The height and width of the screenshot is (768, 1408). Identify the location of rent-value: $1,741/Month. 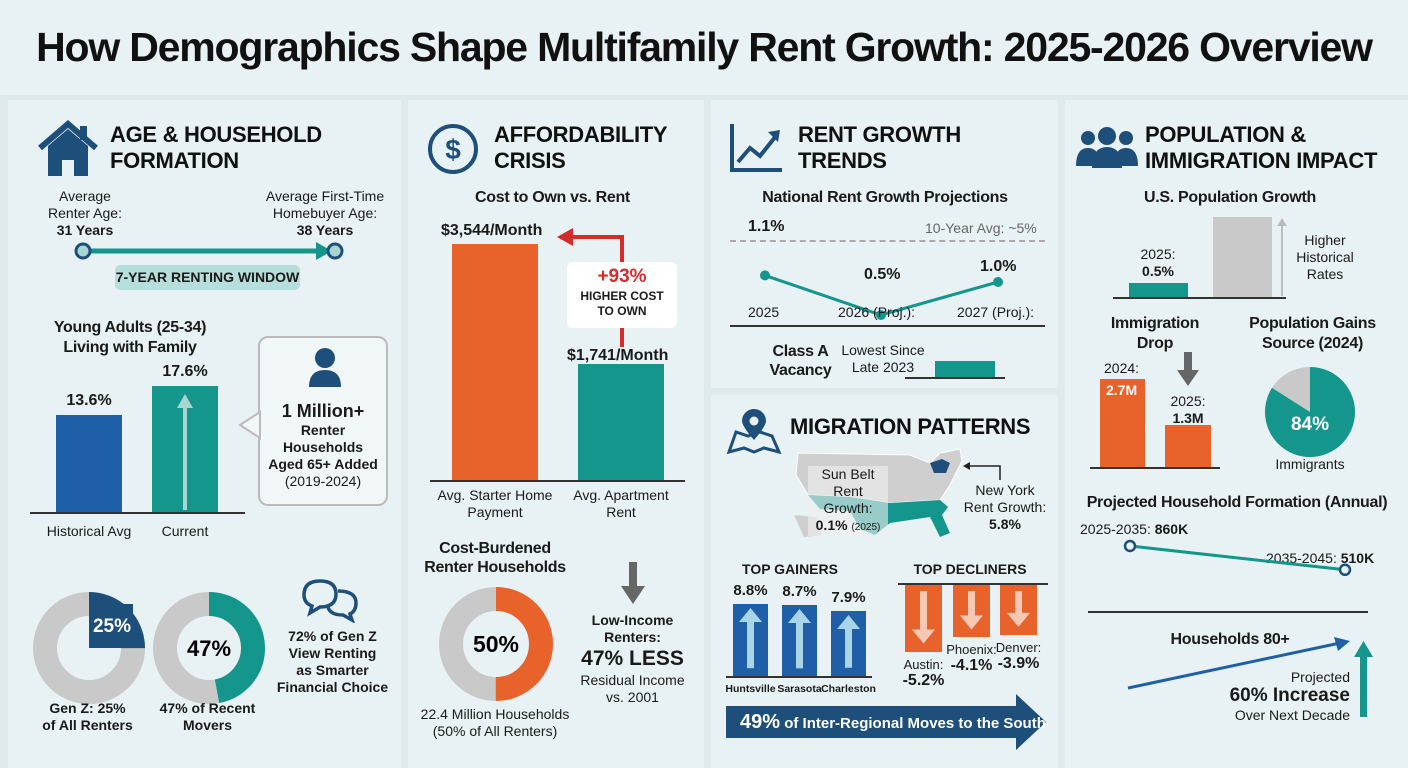
(618, 355).